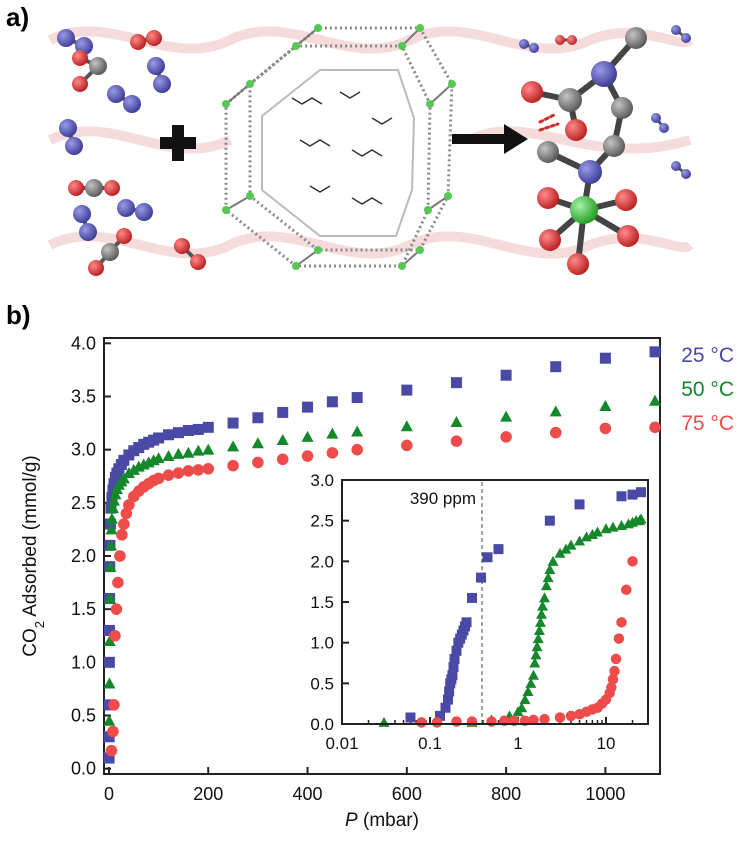  Describe the element at coordinates (322, 521) in the screenshot. I see `inset-y-tick-label: 2.5` at that location.